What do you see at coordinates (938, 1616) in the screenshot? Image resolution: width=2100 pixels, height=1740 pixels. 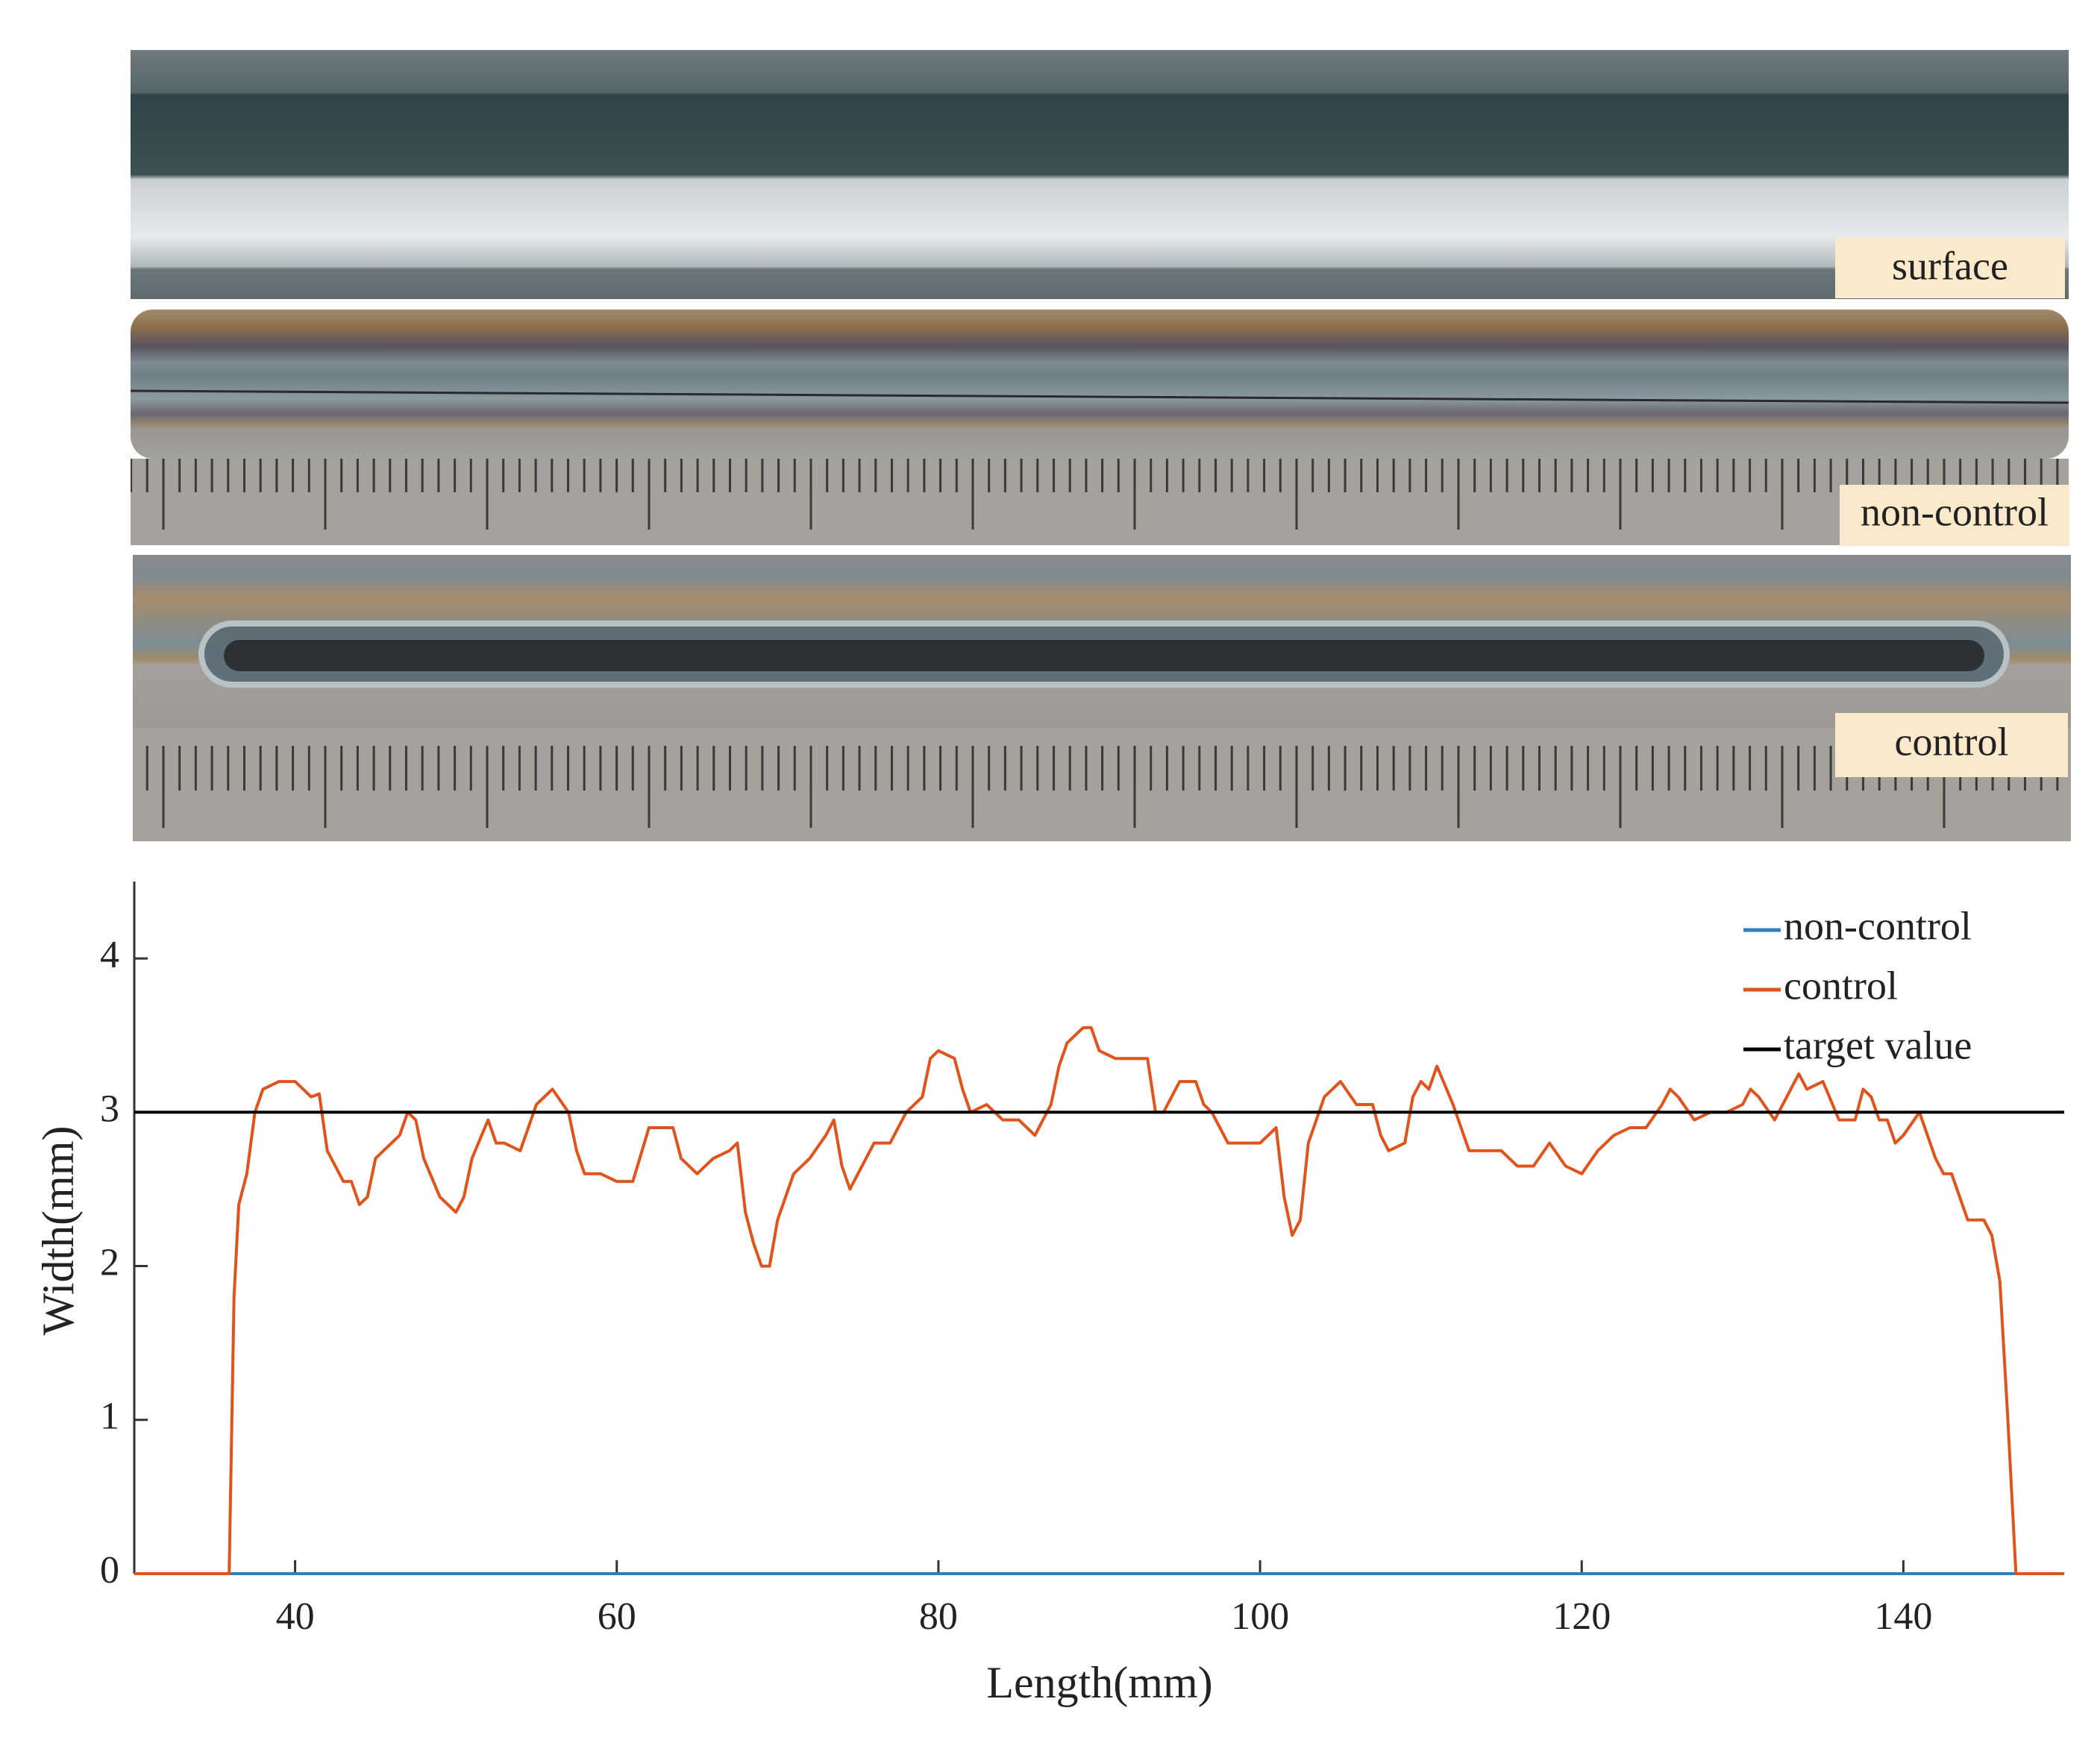 I see `x-tick-label: 80` at bounding box center [938, 1616].